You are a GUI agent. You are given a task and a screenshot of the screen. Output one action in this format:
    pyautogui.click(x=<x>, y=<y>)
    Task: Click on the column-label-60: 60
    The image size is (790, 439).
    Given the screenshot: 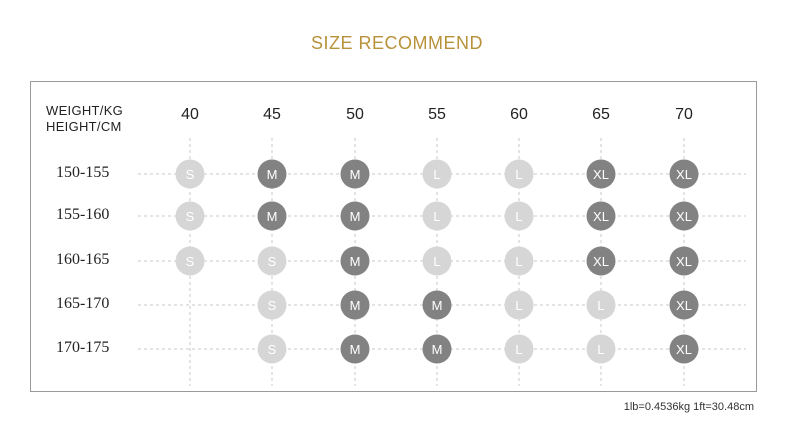 What is the action you would take?
    pyautogui.click(x=519, y=114)
    